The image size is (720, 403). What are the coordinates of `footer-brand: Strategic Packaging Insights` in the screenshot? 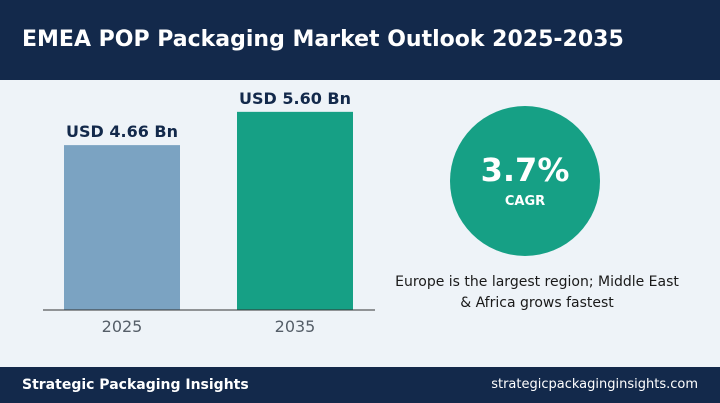 It's located at (135, 385).